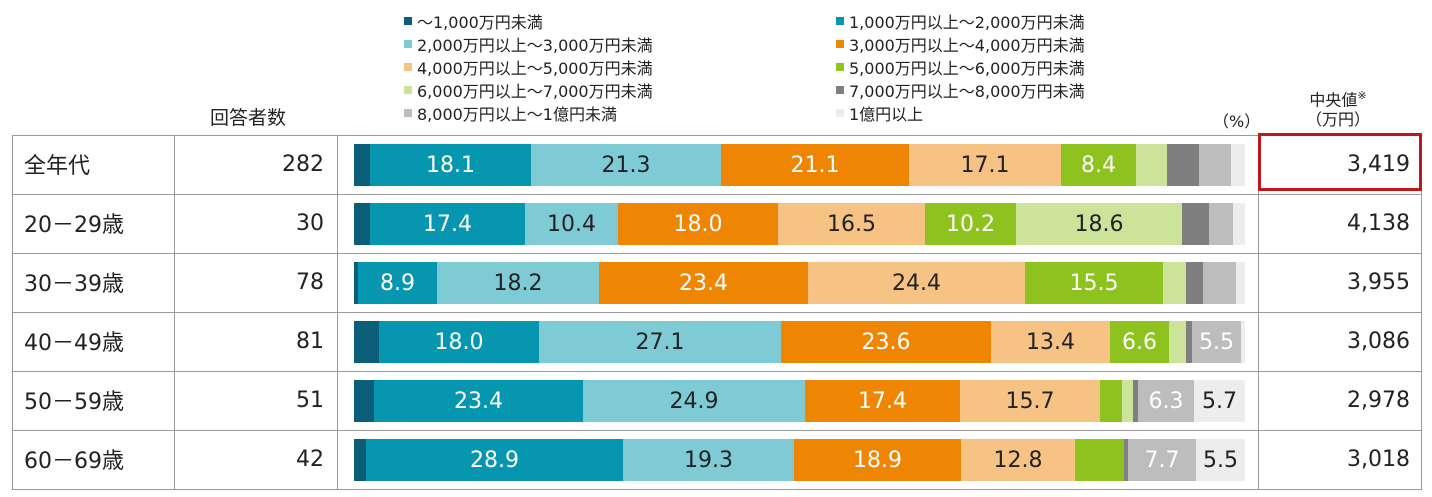 The width and height of the screenshot is (1432, 497). Describe the element at coordinates (397, 283) in the screenshot. I see `bar-segment: 8.9` at that location.